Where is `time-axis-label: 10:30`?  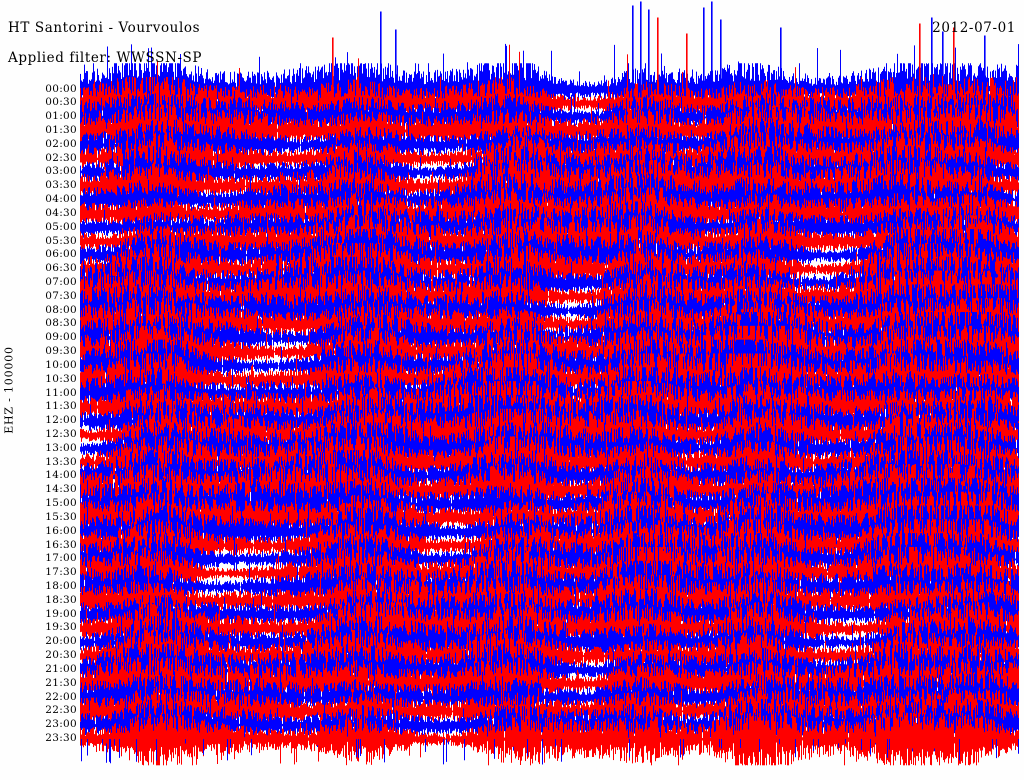 time-axis-label: 10:30 is located at coordinates (61, 378).